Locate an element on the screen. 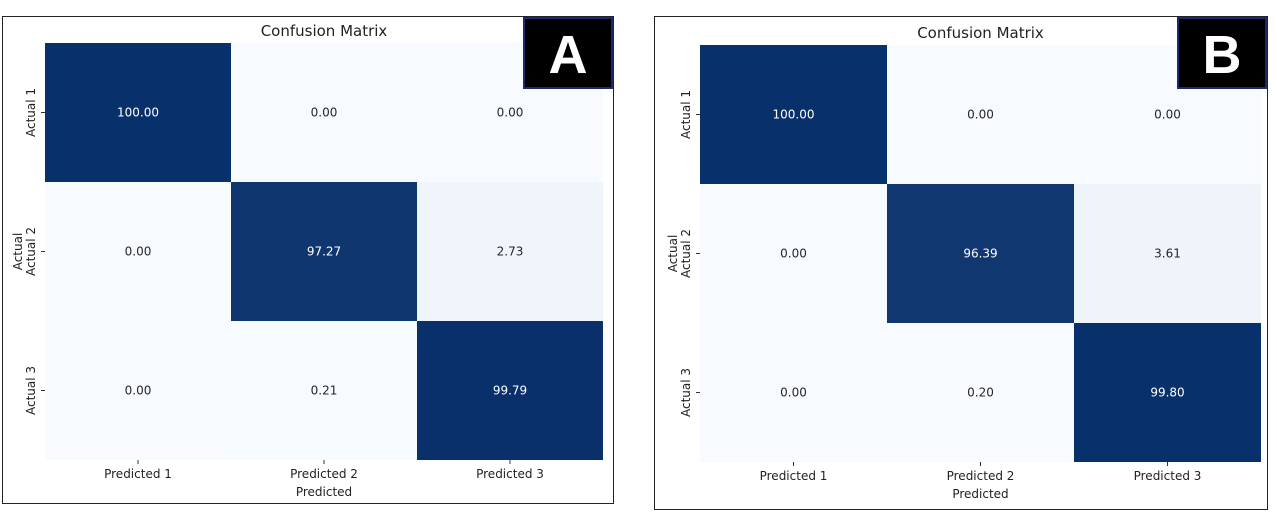 The height and width of the screenshot is (512, 1277). cell-value-label: 0.21 is located at coordinates (324, 391).